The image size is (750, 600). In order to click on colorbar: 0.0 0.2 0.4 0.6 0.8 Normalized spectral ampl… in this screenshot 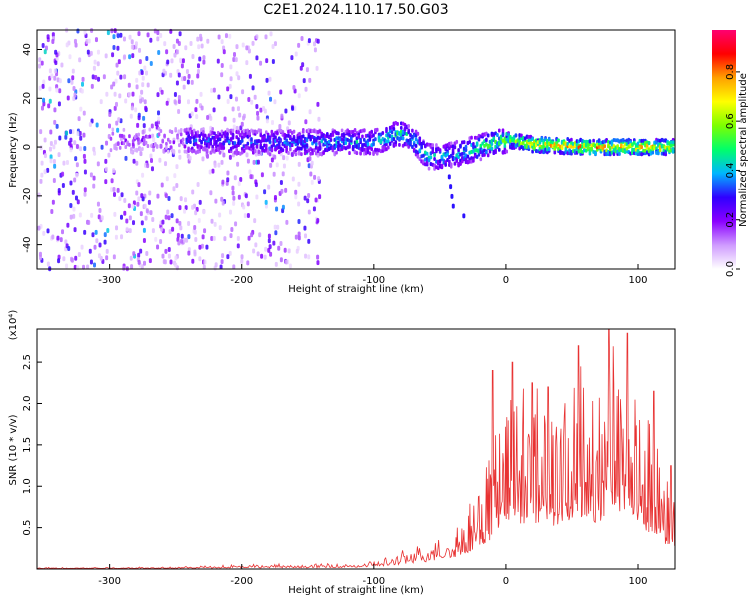, I will do `click(730, 153)`.